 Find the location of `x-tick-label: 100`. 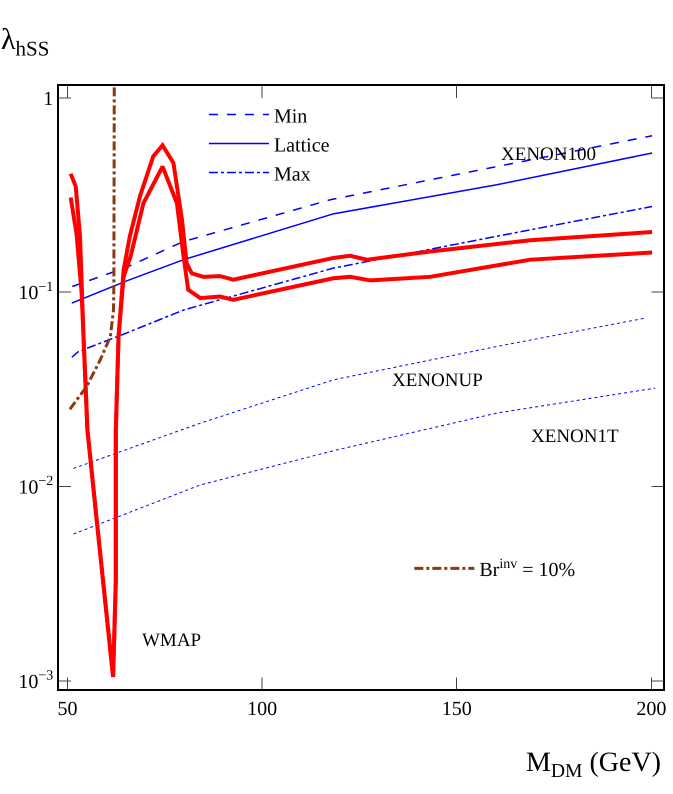

x-tick-label: 100 is located at coordinates (262, 709).